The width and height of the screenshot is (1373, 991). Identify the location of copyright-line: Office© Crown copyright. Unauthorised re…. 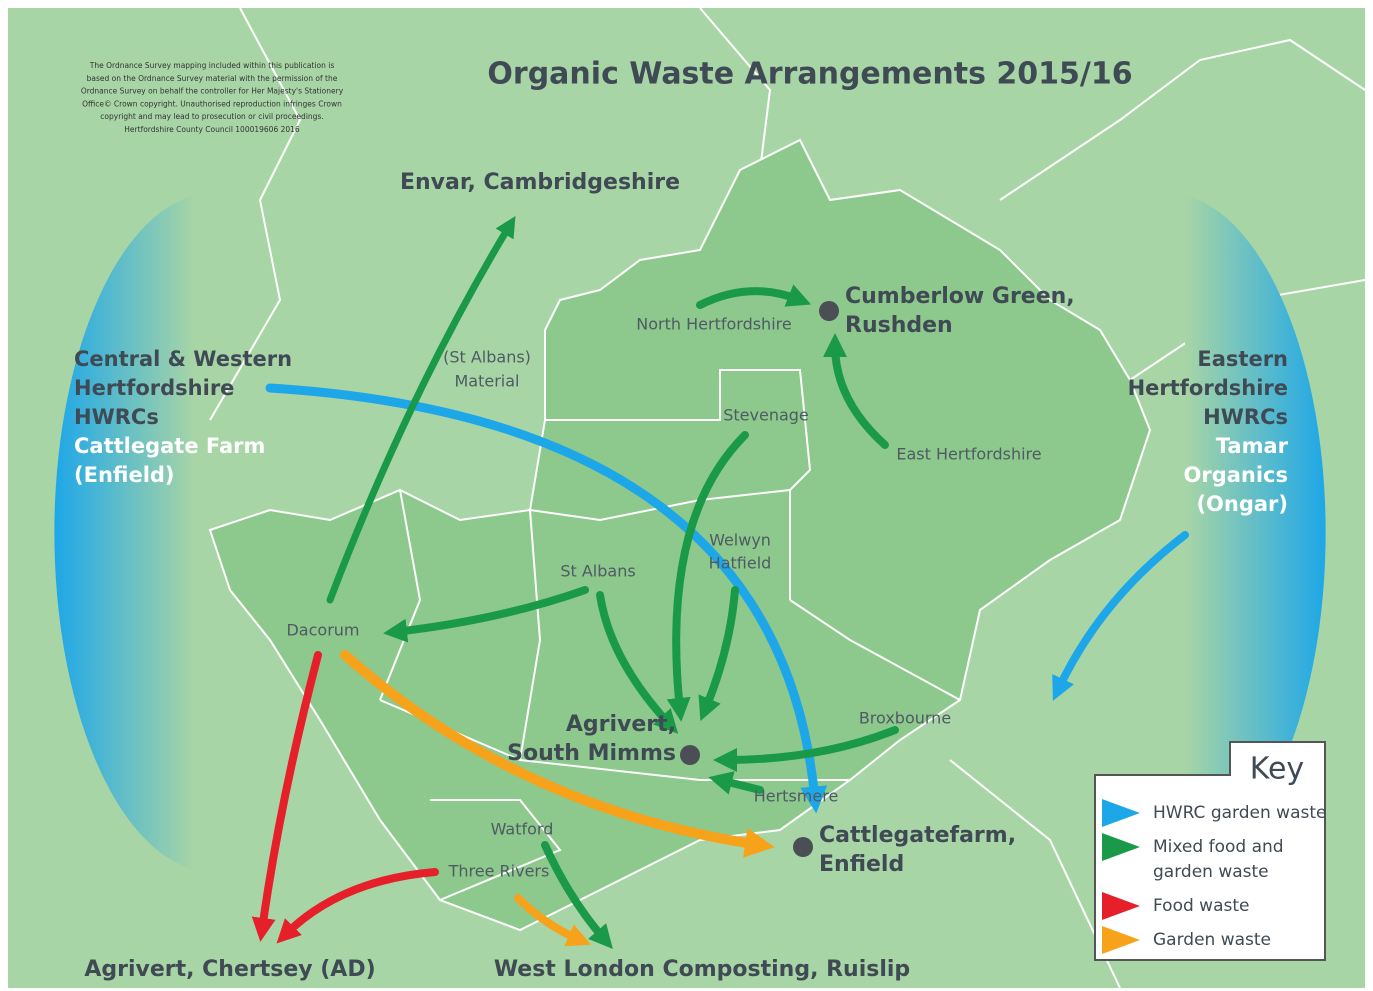
(212, 103).